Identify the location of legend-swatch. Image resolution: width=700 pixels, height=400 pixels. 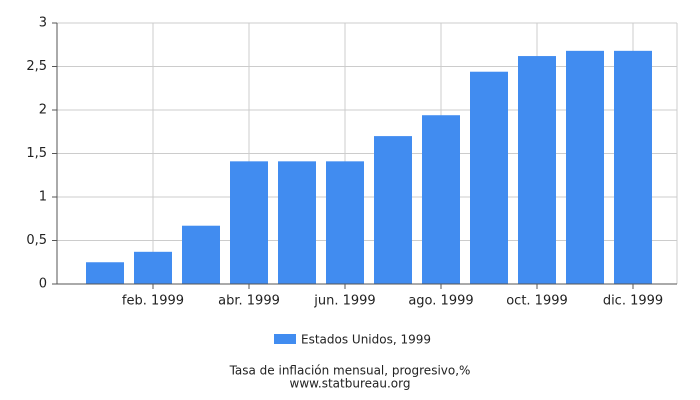
(285, 339).